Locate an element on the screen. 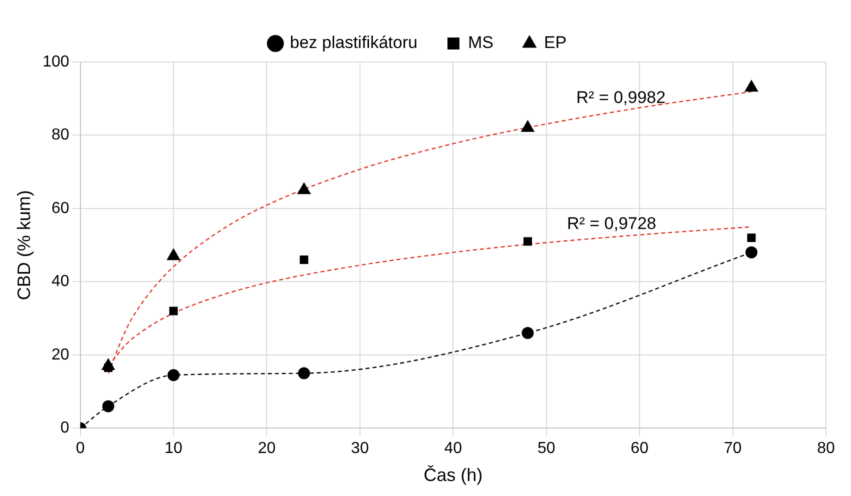  y-tick-label: 20 is located at coordinates (61, 355).